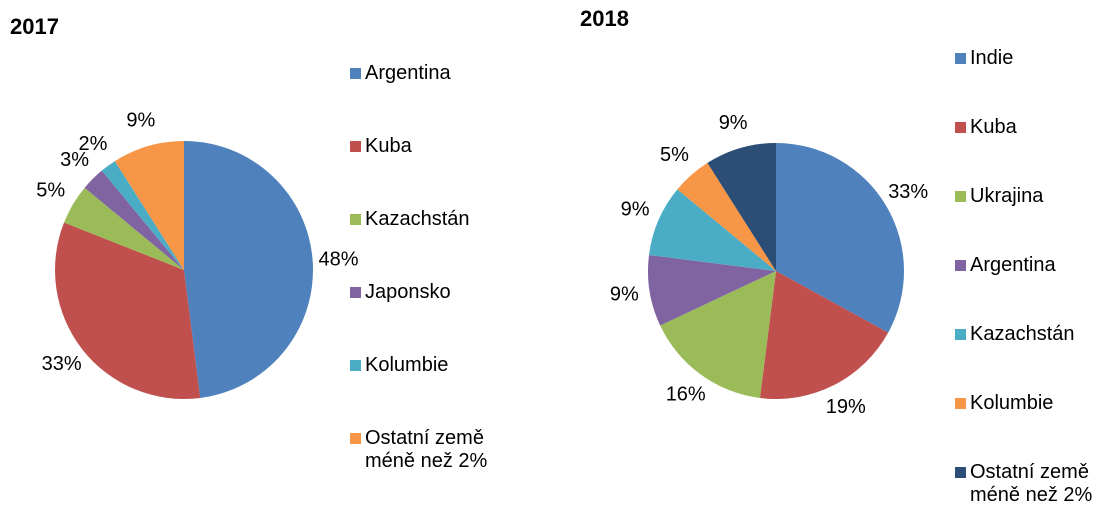 This screenshot has width=1120, height=511. I want to click on data-label: 16%, so click(686, 395).